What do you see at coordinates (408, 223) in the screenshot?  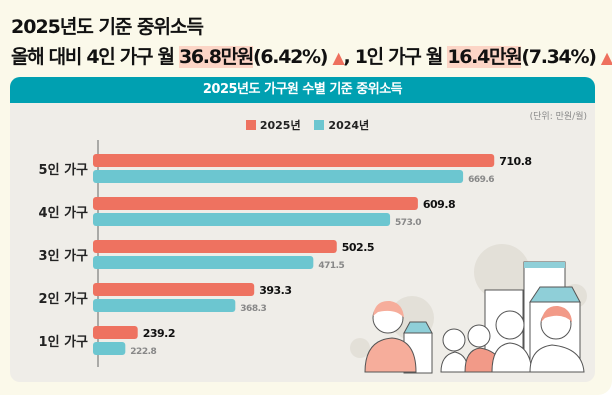 I see `data-label: 573.0` at bounding box center [408, 223].